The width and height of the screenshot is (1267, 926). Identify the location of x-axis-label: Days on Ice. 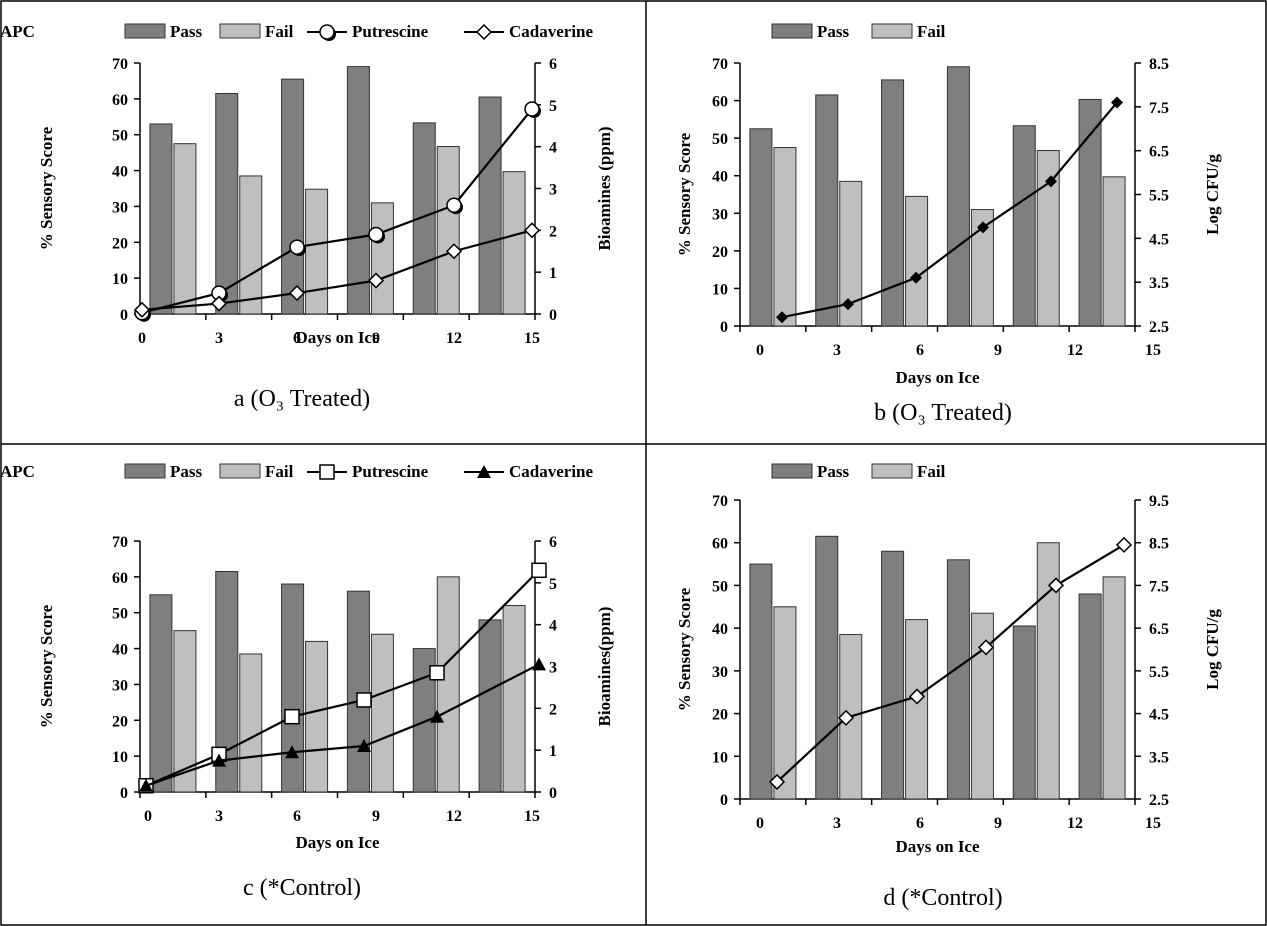
(937, 377).